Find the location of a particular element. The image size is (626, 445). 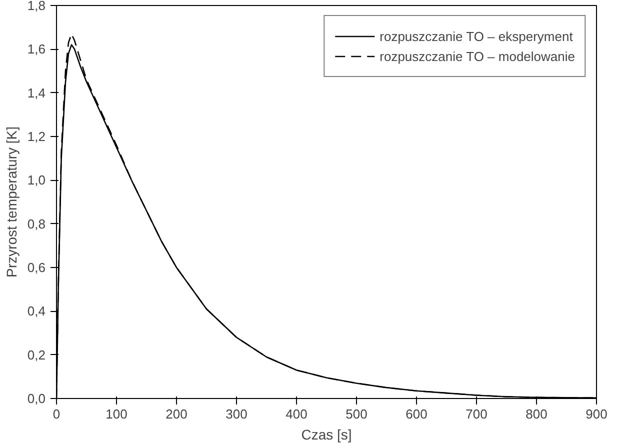

y-tick-label: 1,6 is located at coordinates (36, 49).